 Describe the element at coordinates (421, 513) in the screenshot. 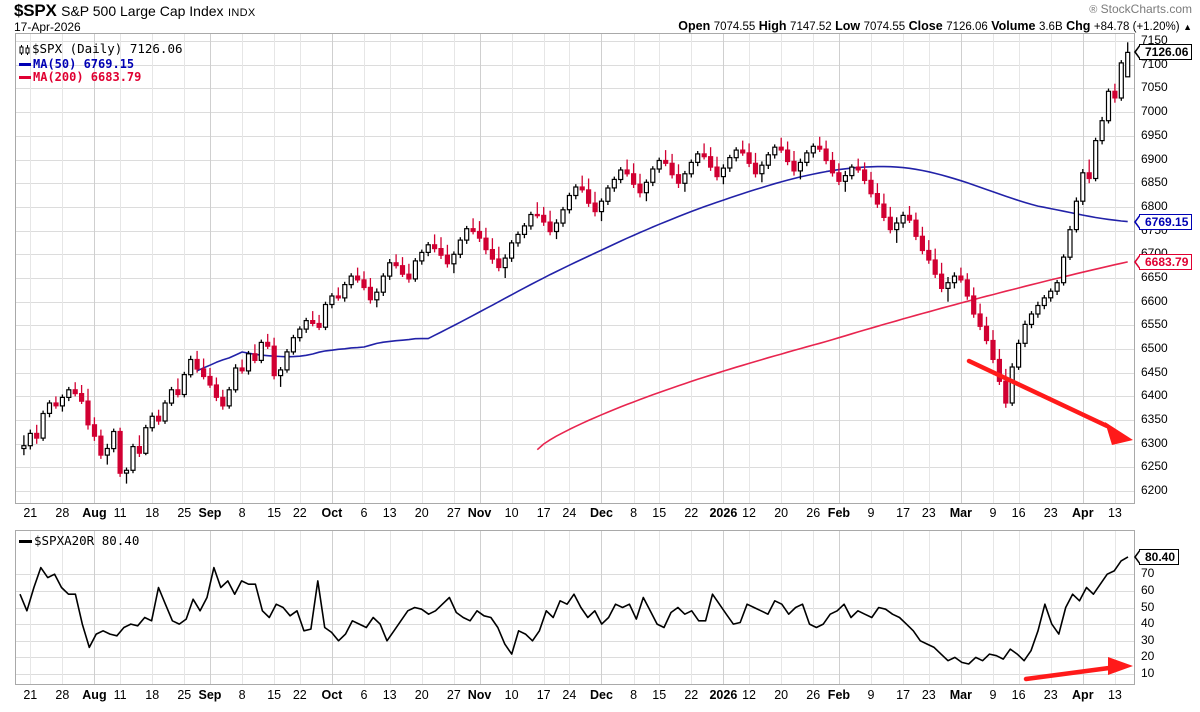

I see `price-x-tick: 20` at that location.